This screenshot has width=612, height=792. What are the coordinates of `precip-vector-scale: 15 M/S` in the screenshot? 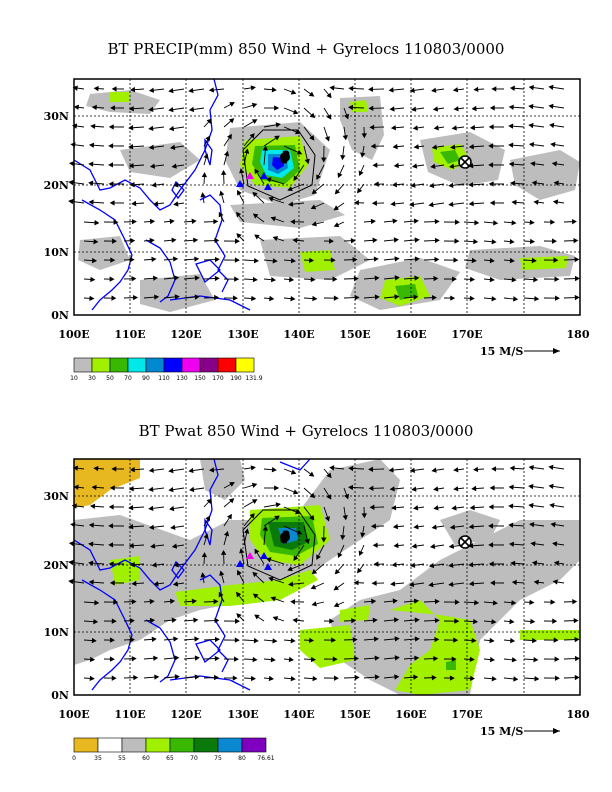 It's located at (520, 351).